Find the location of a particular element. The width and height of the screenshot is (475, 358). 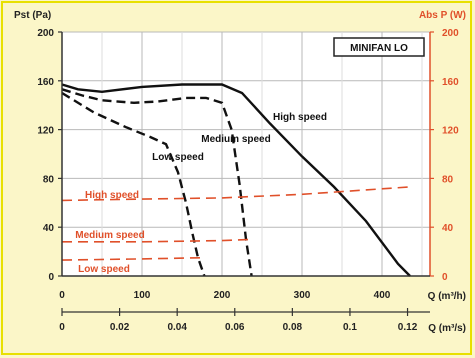

title-box is located at coordinates (379, 47).